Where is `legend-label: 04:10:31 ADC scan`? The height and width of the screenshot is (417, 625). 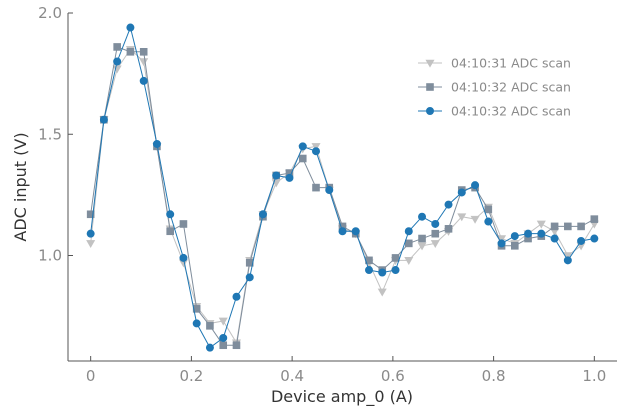
legend-label: 04:10:31 ADC scan is located at coordinates (511, 63).